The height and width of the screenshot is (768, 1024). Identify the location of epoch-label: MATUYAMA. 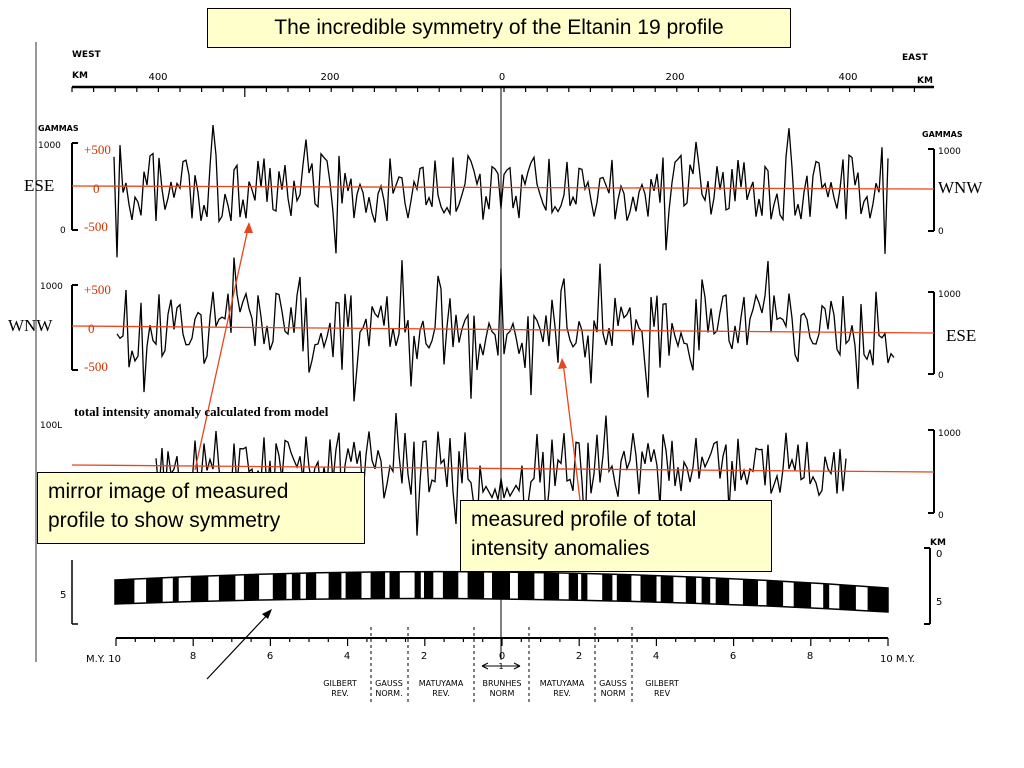
(562, 683).